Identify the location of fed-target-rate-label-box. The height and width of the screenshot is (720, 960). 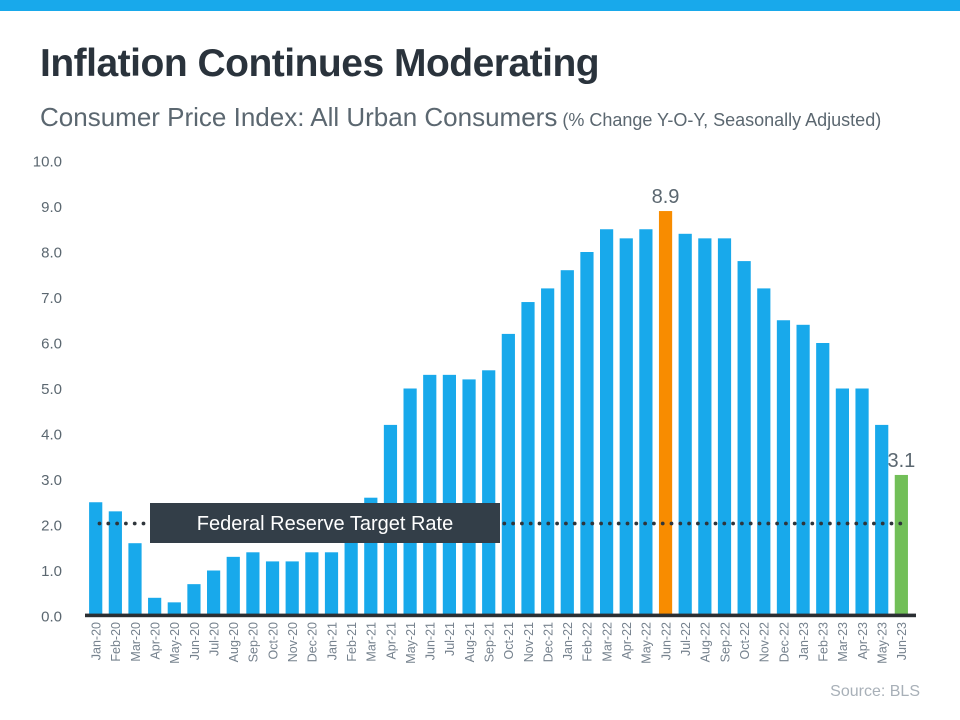
(325, 523).